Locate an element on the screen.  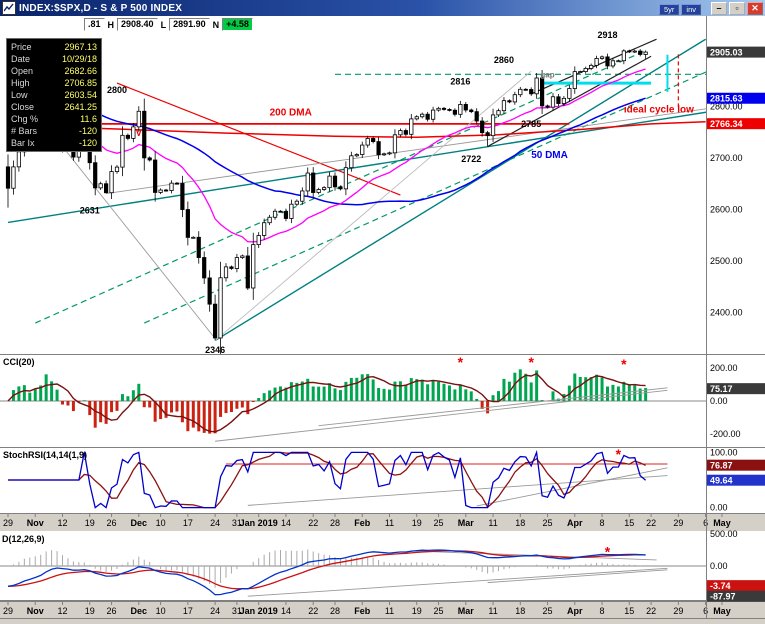
axis-label: 2600.00 is located at coordinates (726, 210).